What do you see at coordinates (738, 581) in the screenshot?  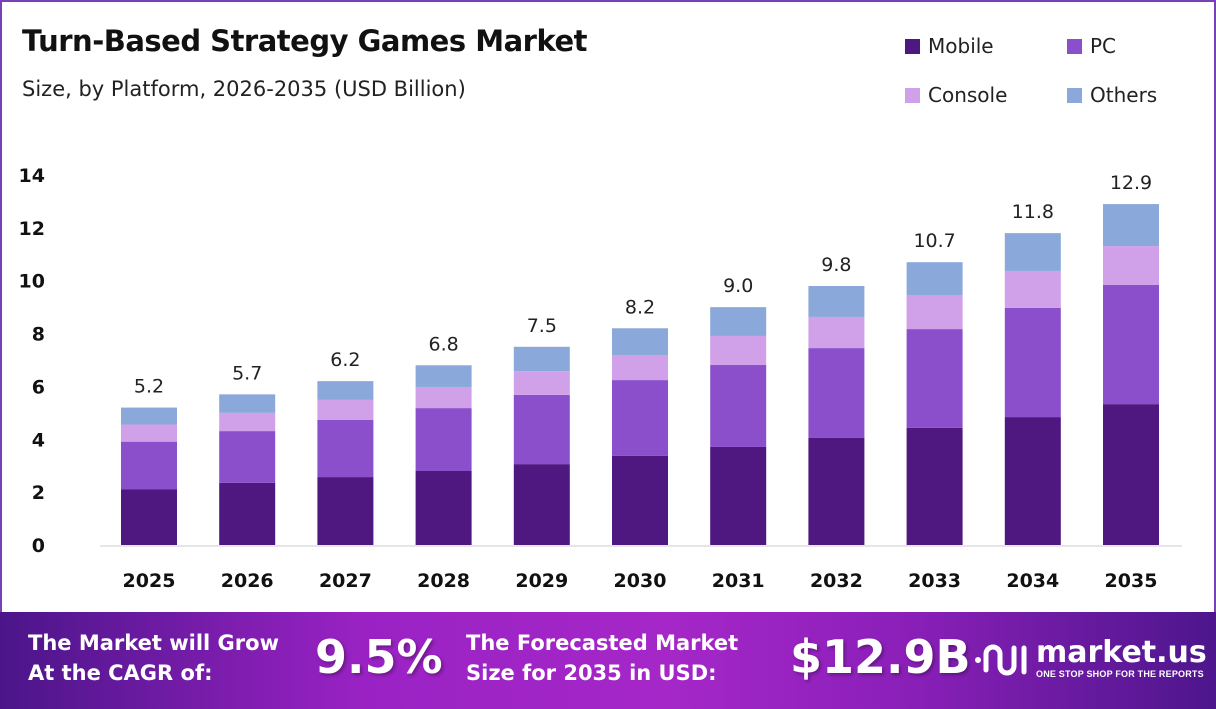 I see `x-tick-label: 2031` at bounding box center [738, 581].